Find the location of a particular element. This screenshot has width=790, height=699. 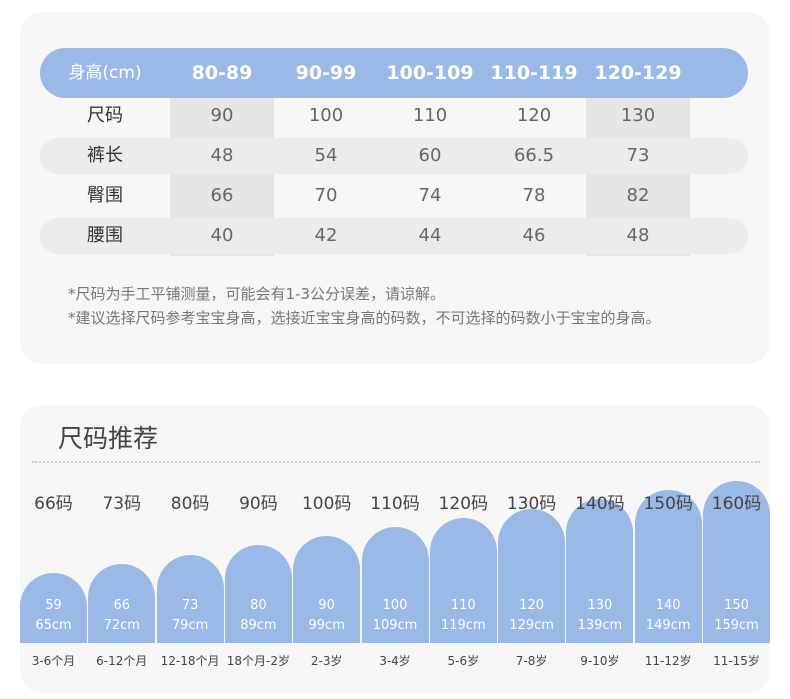

age-label: 12-18个月 is located at coordinates (190, 661).